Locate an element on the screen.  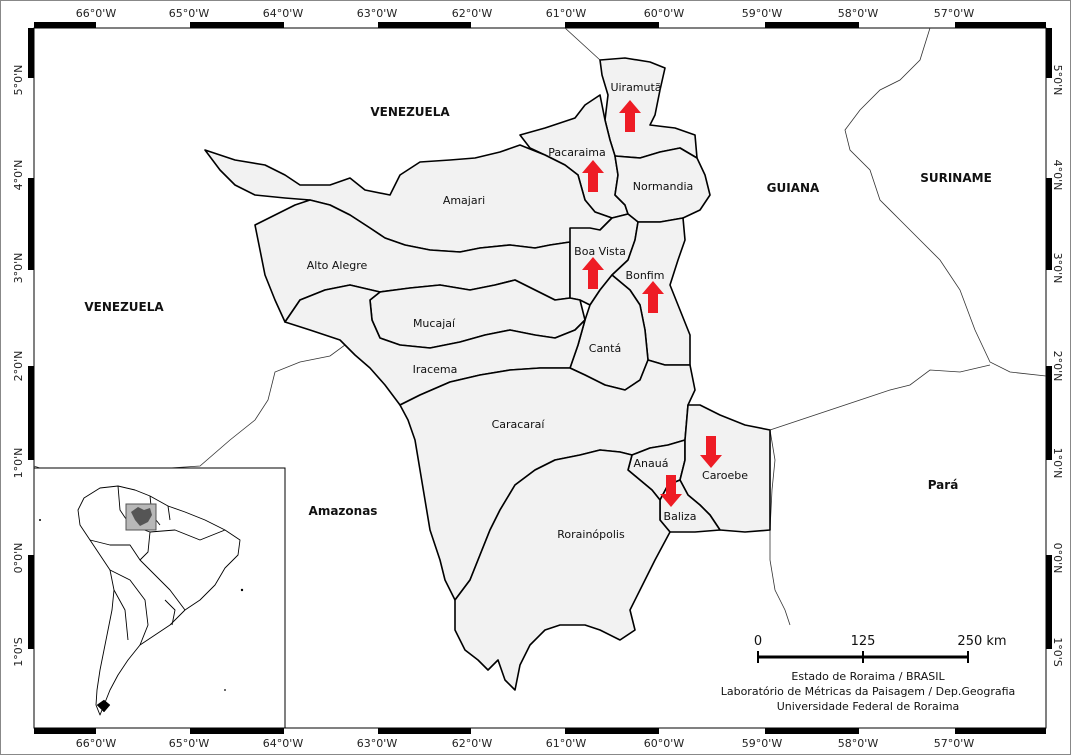
label-caroebe: Caroebe is located at coordinates (725, 475).